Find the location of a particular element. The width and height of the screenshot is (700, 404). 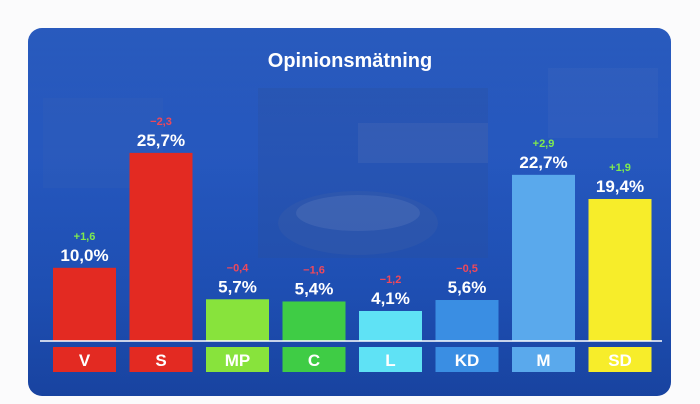

tick-label-s: S is located at coordinates (160, 360).